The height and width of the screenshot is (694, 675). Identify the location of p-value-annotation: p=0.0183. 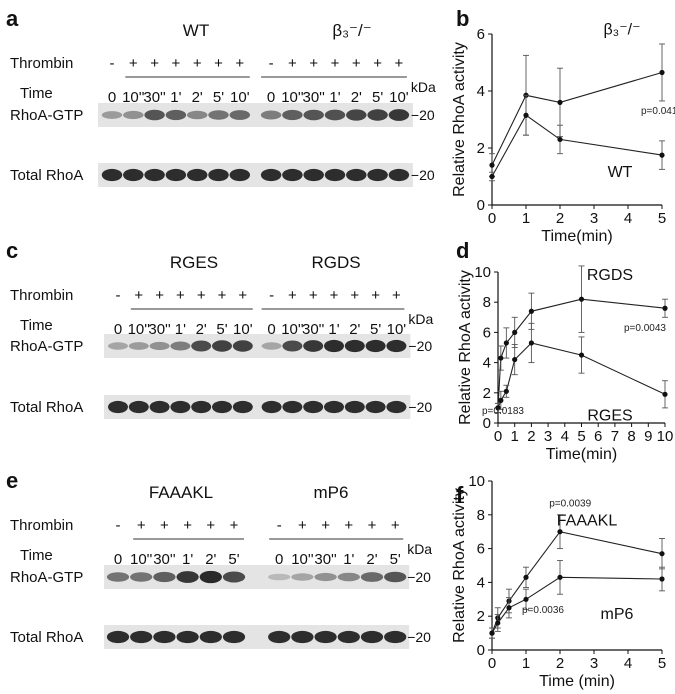
(503, 411).